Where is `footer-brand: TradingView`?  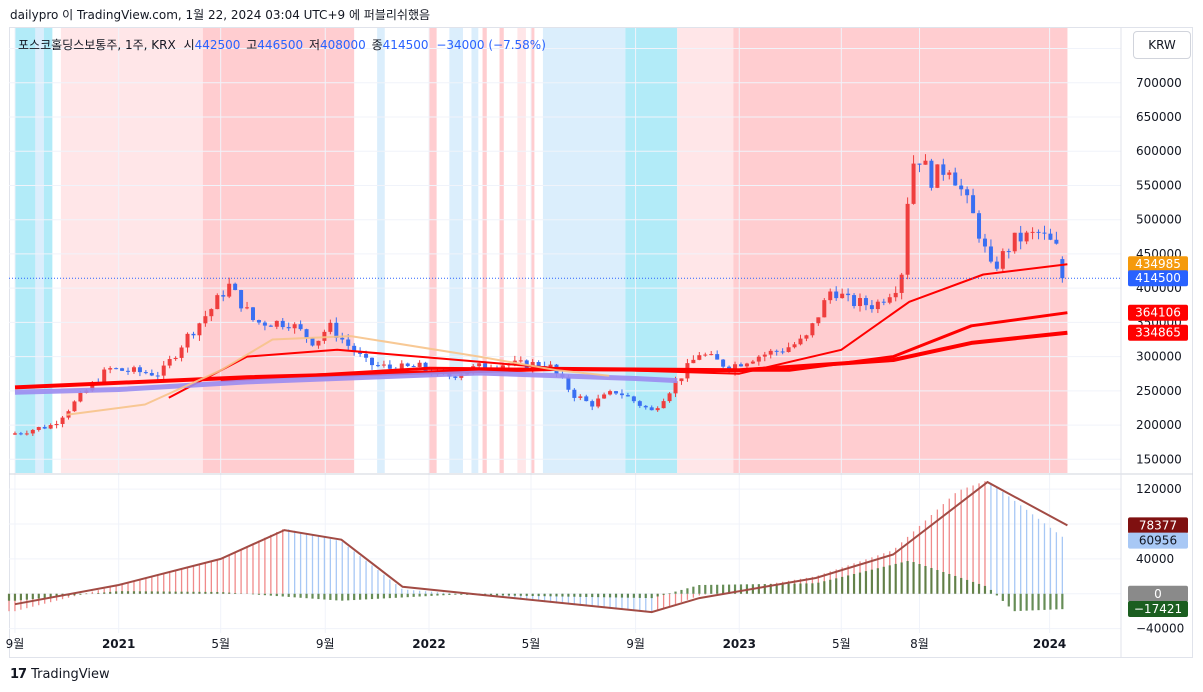 footer-brand: TradingView is located at coordinates (70, 674).